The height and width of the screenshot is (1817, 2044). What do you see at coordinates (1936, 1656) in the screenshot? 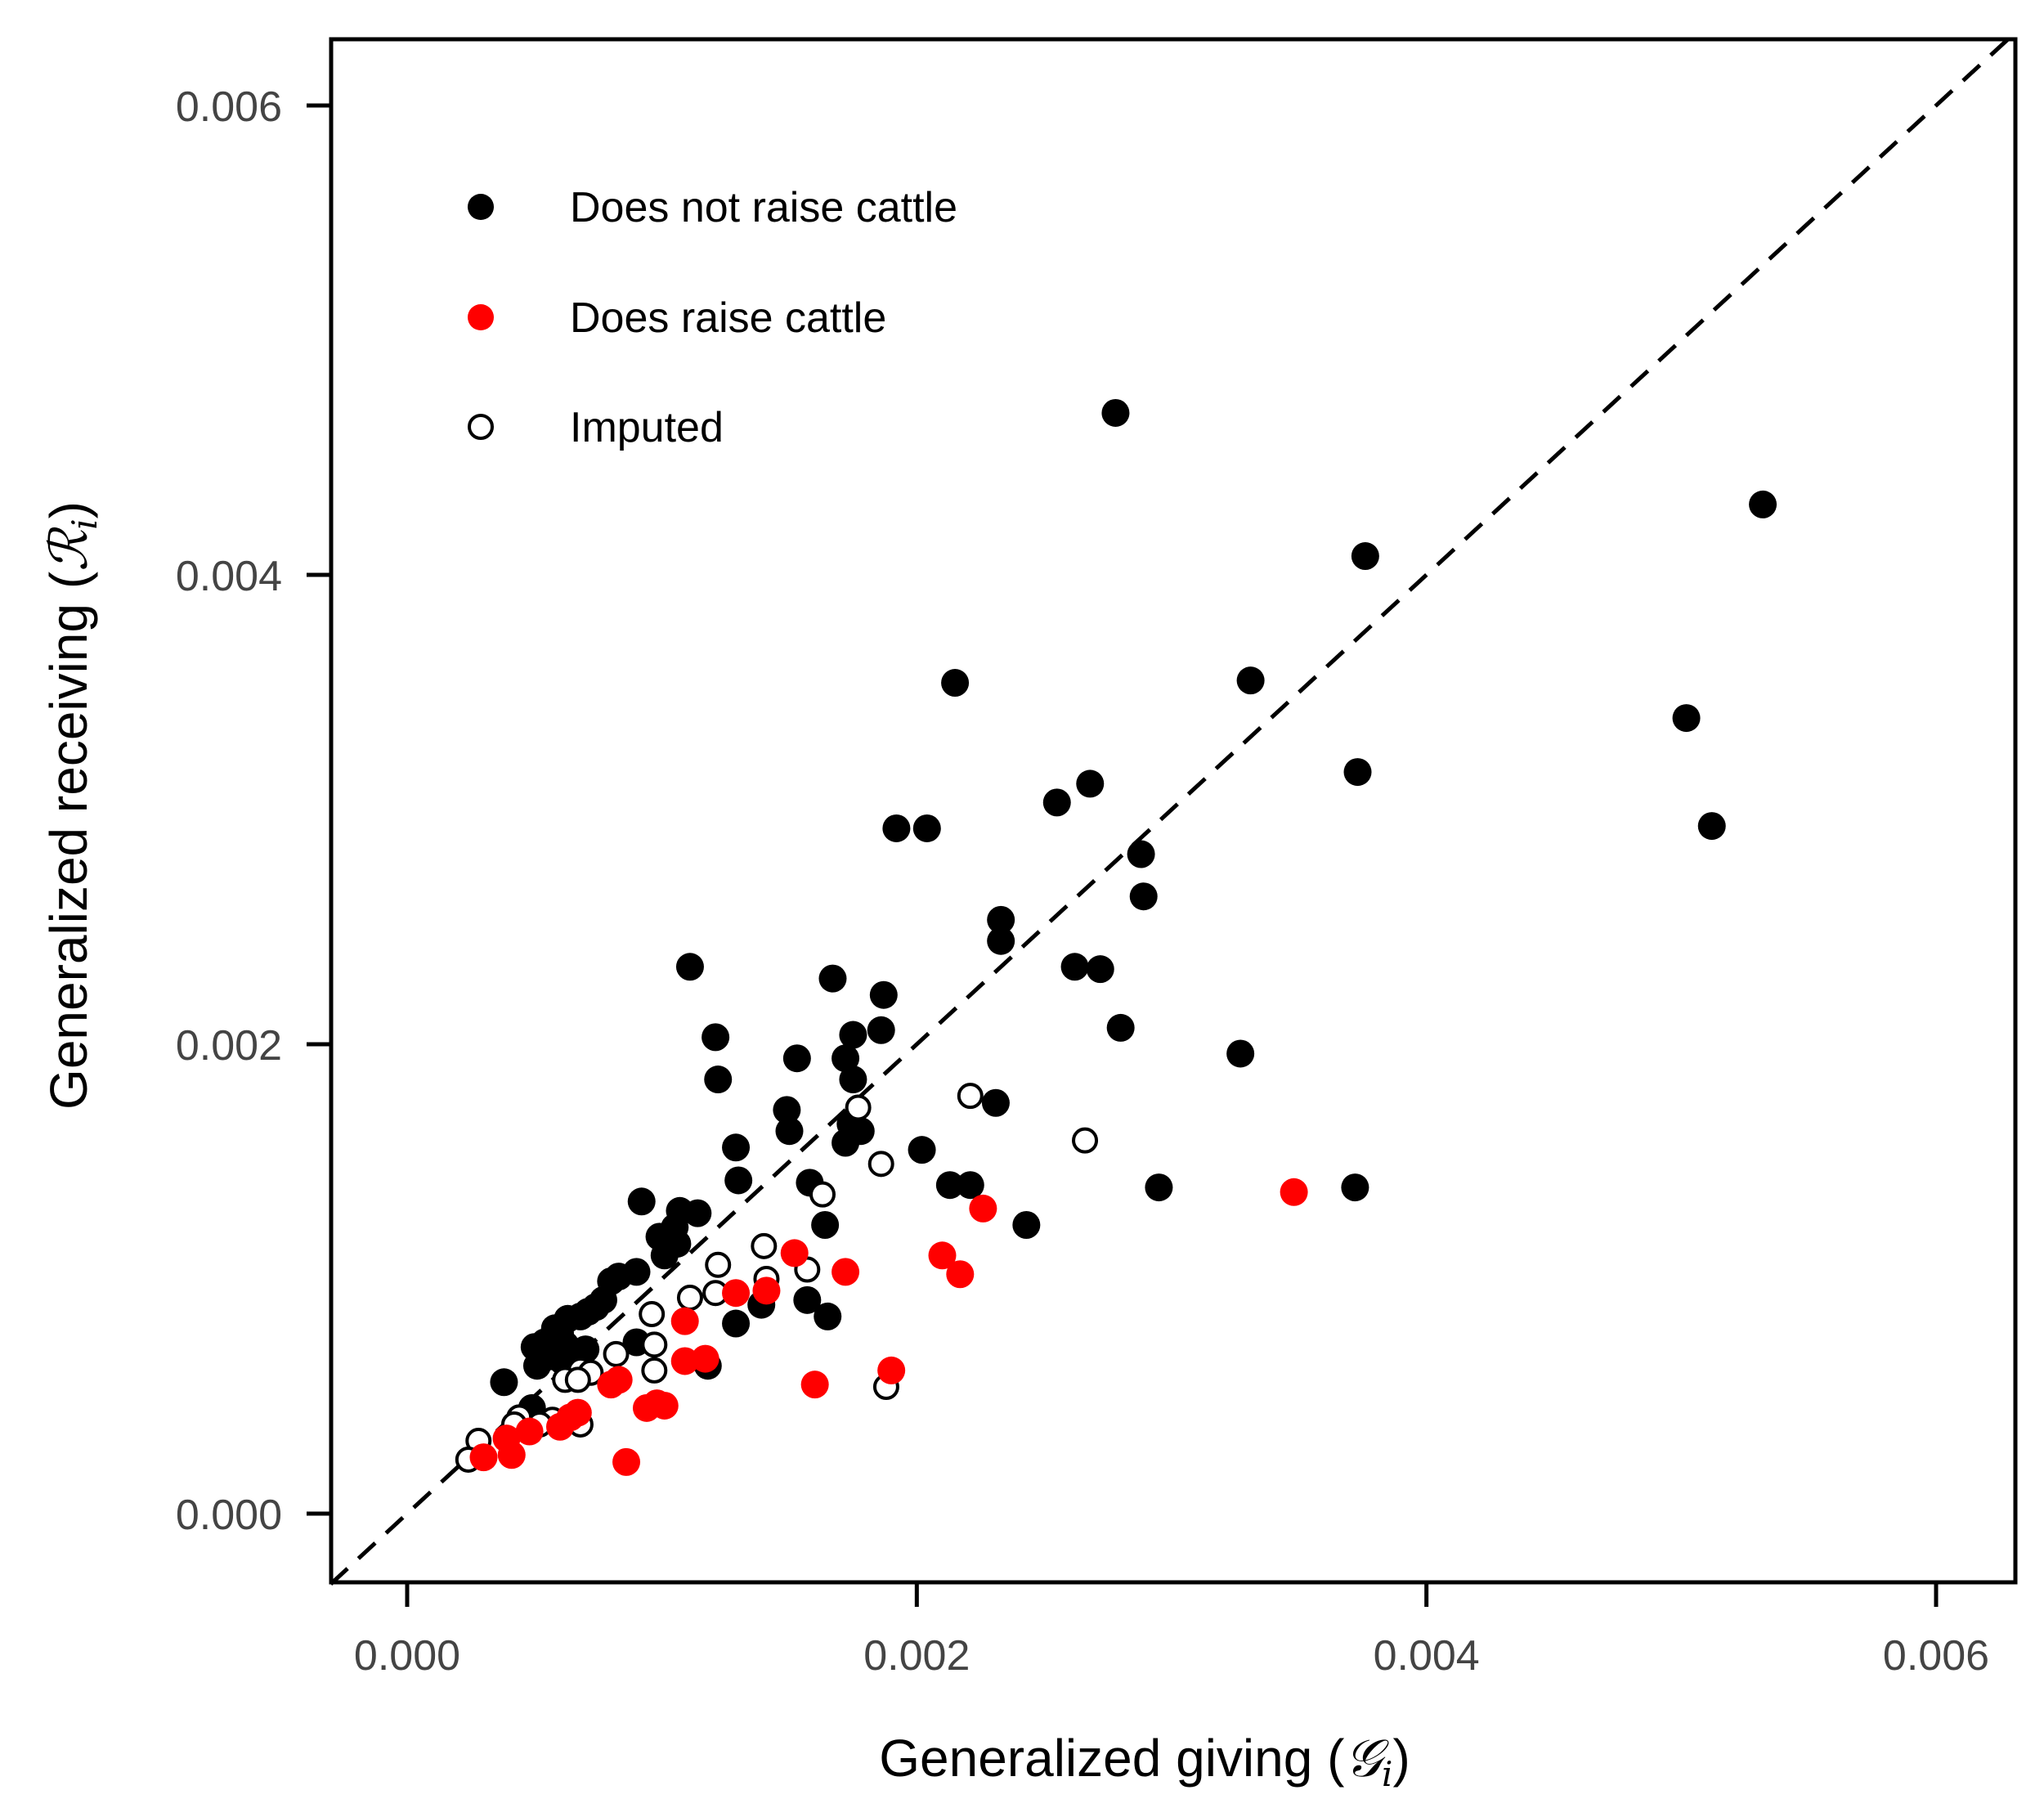
I see `x-tick-label: 0.006` at bounding box center [1936, 1656].